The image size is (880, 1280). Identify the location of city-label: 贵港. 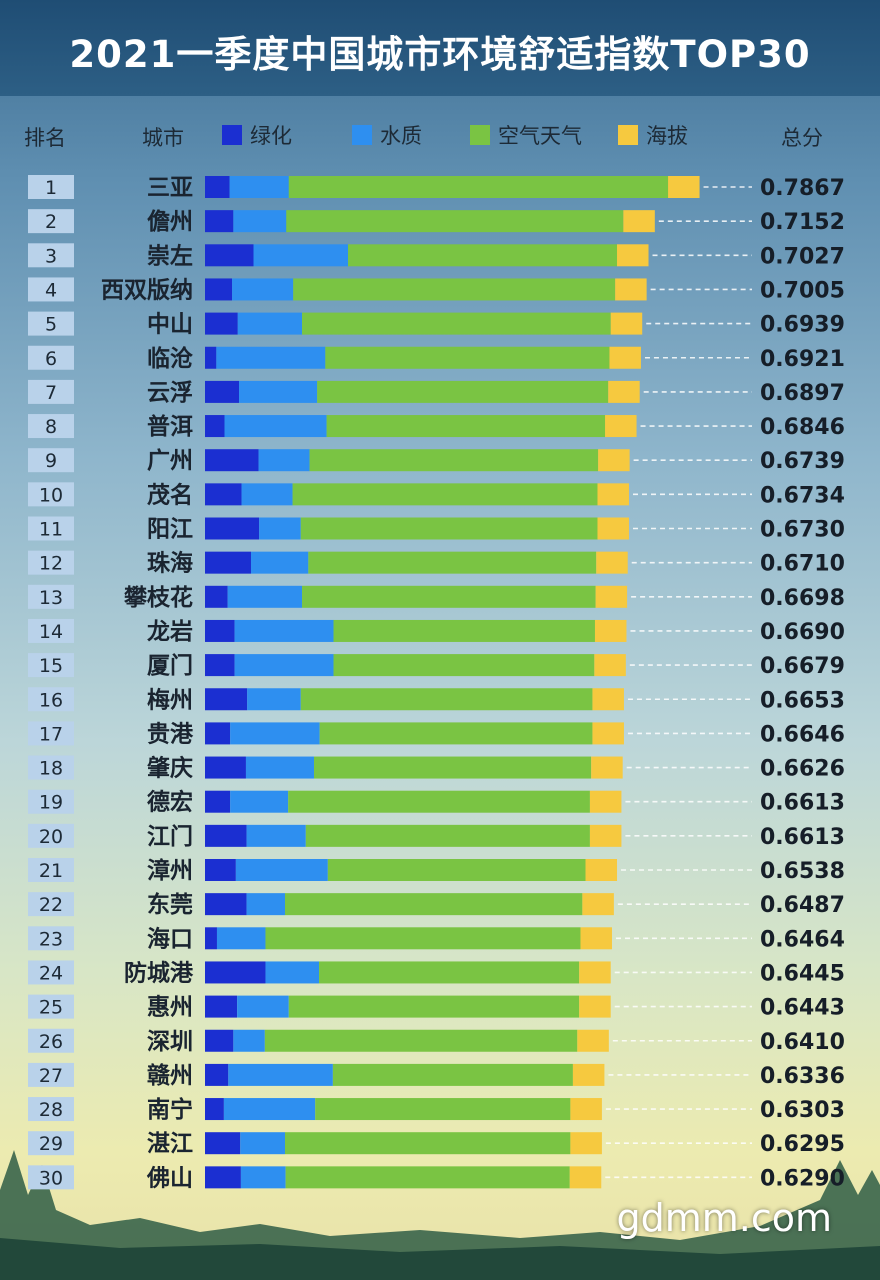
(170, 734).